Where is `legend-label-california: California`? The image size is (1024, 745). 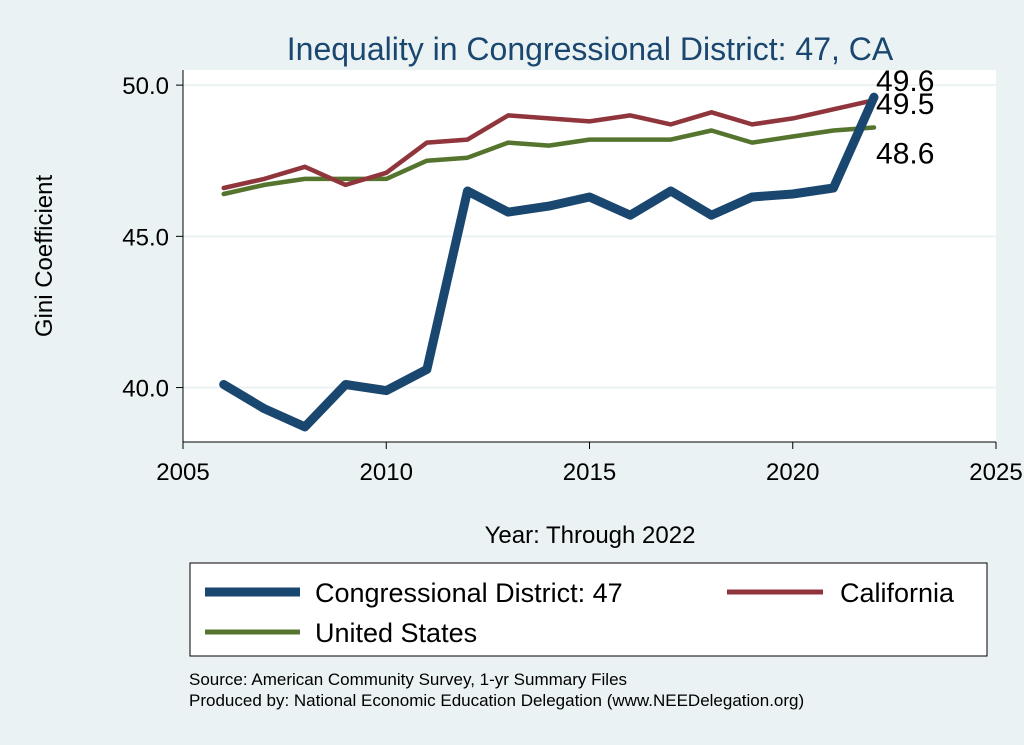 legend-label-california: California is located at coordinates (897, 593).